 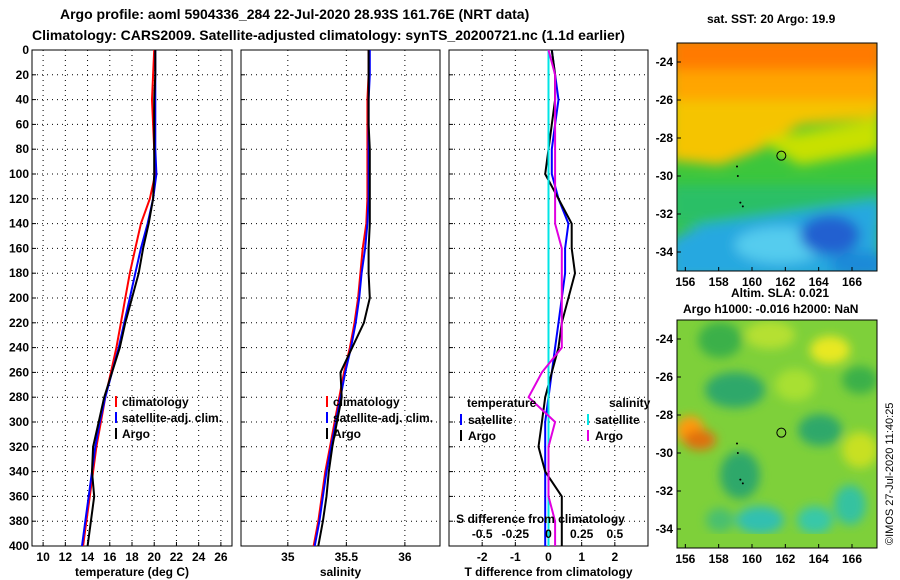 What do you see at coordinates (771, 309) in the screenshot?
I see `sla-map-subtitle: Argo h1000: -0.016 h2000: NaN` at bounding box center [771, 309].